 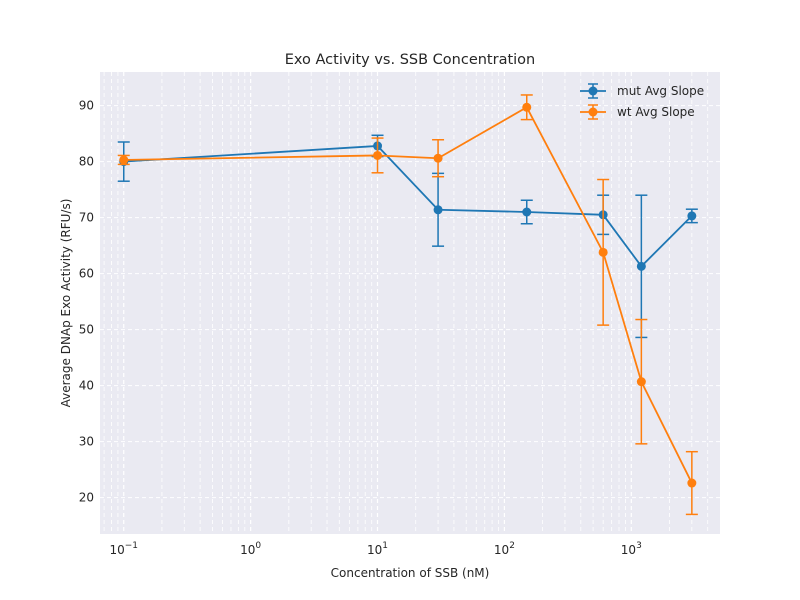 What do you see at coordinates (631, 549) in the screenshot?
I see `x-tick-label: 10³` at bounding box center [631, 549].